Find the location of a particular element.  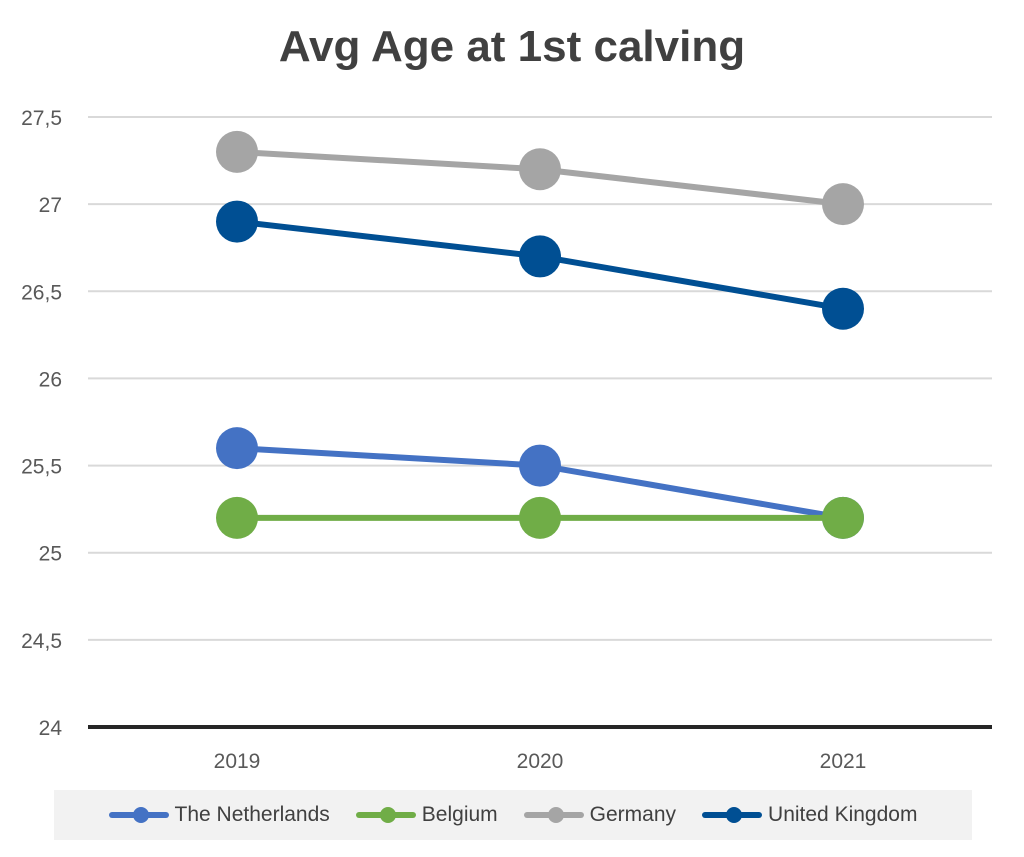

y-tick-label: 24,5 is located at coordinates (41, 641).